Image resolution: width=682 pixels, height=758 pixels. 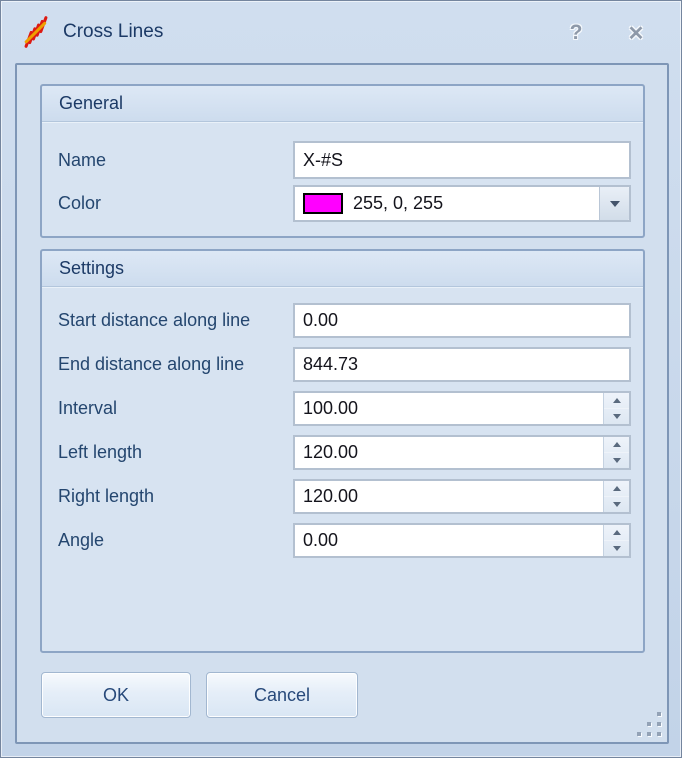 What do you see at coordinates (106, 496) in the screenshot?
I see `right-length-label: Right length` at bounding box center [106, 496].